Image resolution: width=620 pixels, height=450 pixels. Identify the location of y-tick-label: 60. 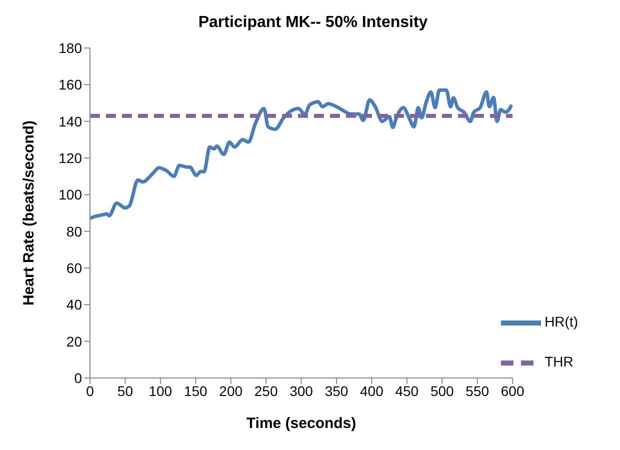
(74, 268).